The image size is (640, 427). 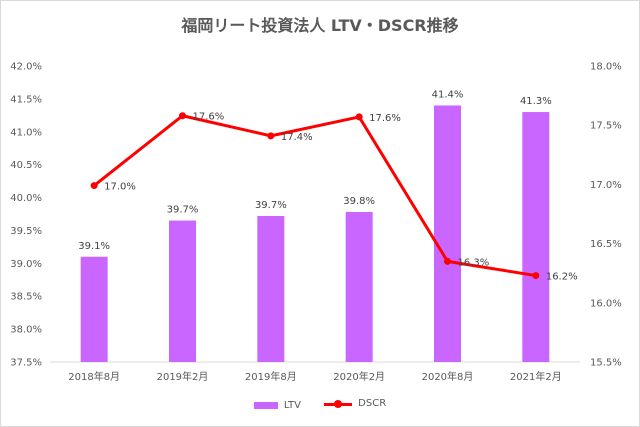 I want to click on y-right-tick-label: 15.5%, so click(x=606, y=363).